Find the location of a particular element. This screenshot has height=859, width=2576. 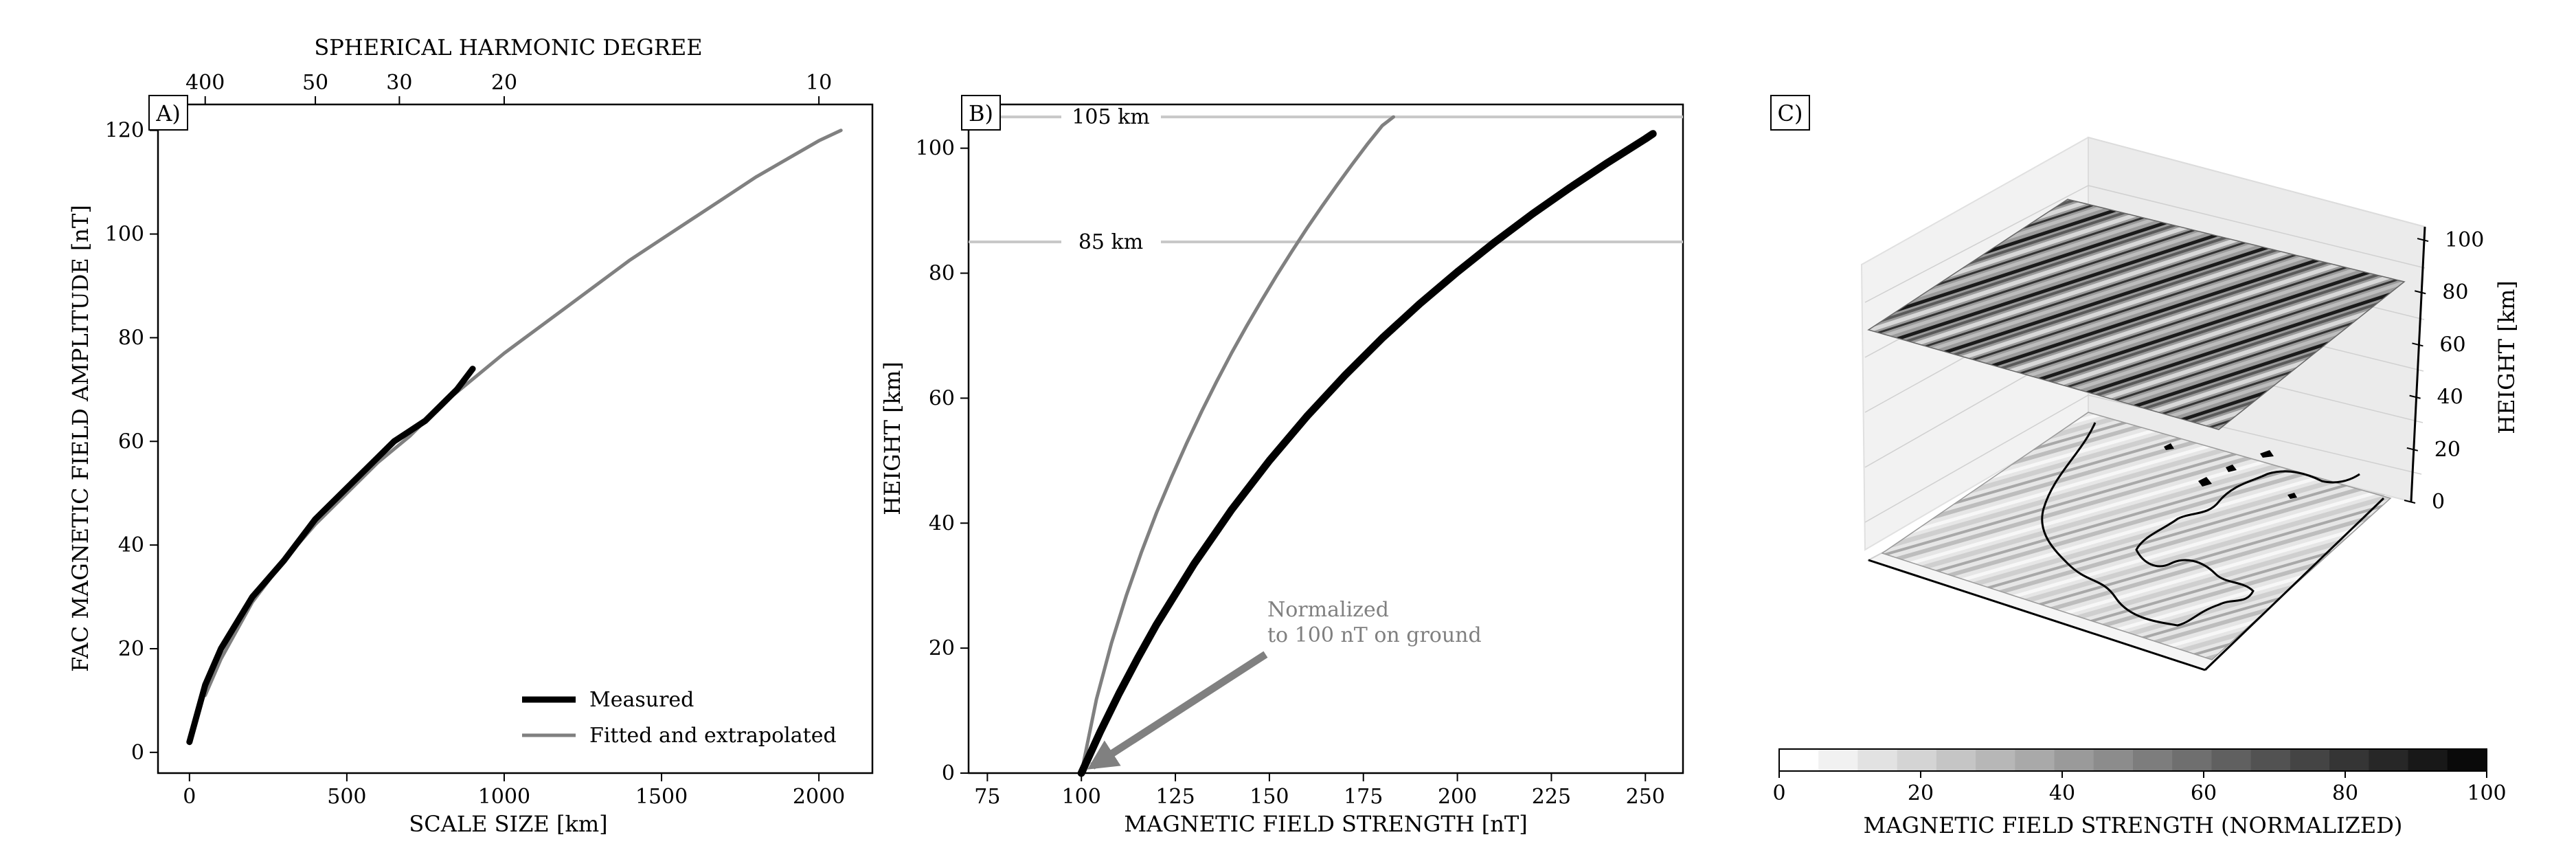

colorbar-label: MAGNETIC FIELD STRENGTH (NORMALIZED) is located at coordinates (2133, 825).